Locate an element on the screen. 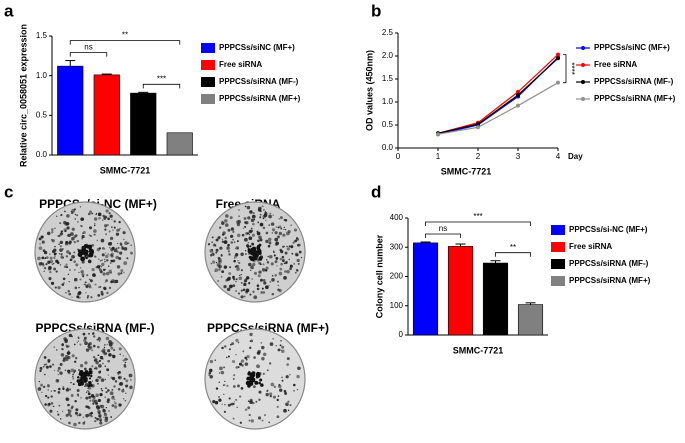 This screenshot has height=443, width=685. colony-plate is located at coordinates (255, 252).